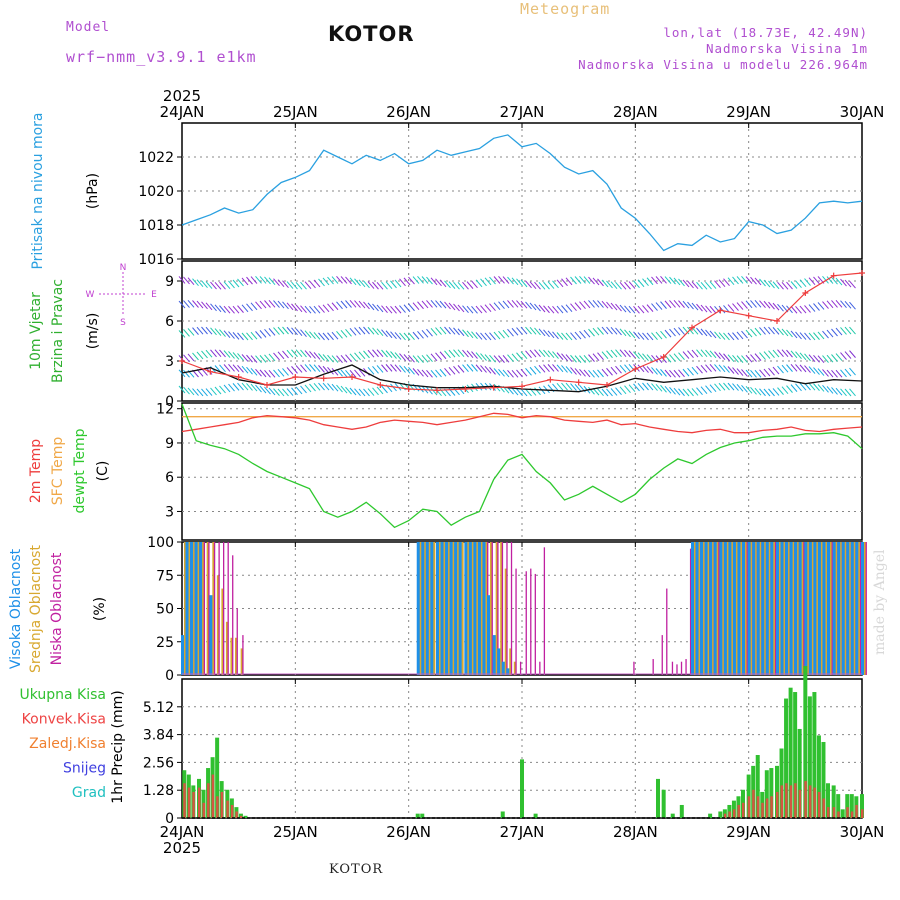 This screenshot has width=900, height=900. What do you see at coordinates (522, 832) in the screenshot?
I see `x-tick-label-bottom: 27JAN` at bounding box center [522, 832].